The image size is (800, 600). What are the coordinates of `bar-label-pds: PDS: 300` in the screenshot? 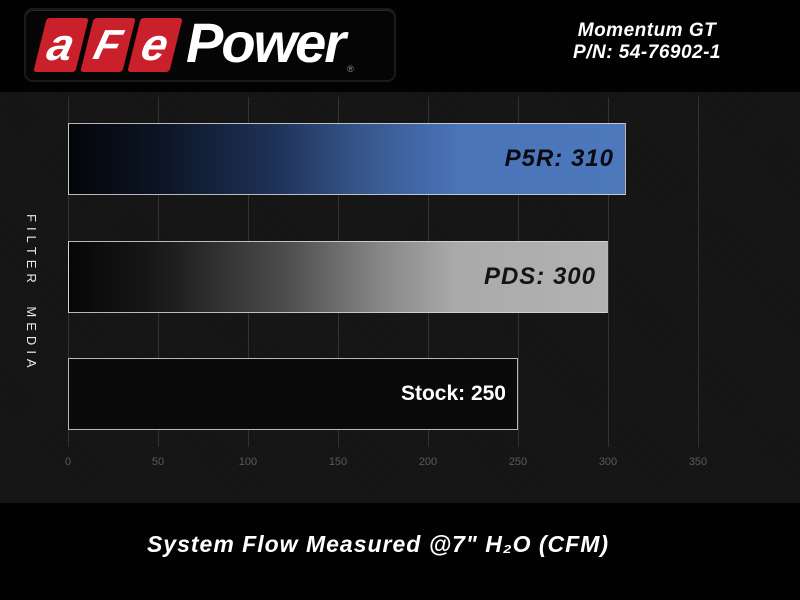 It's located at (539, 276).